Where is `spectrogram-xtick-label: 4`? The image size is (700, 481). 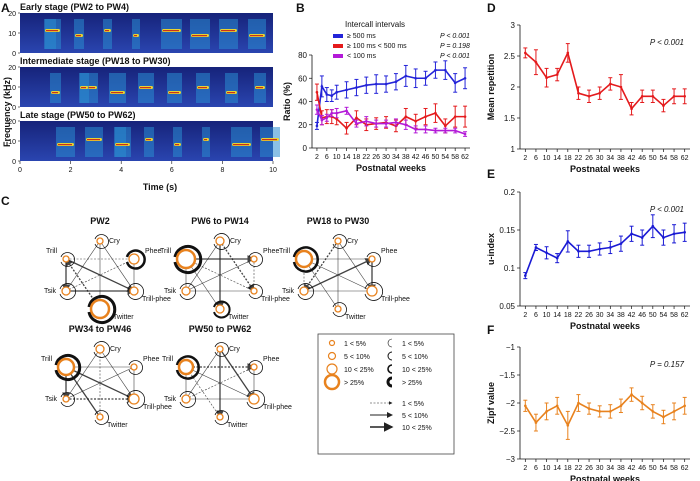 spectrogram-xtick-label: 4 is located at coordinates (121, 170).